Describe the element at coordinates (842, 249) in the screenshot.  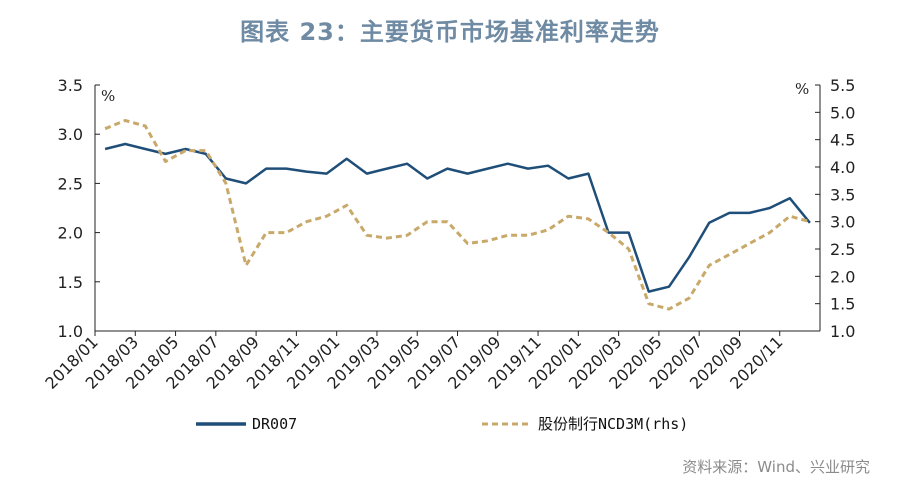
I see `right-tick-label: 2.5` at that location.